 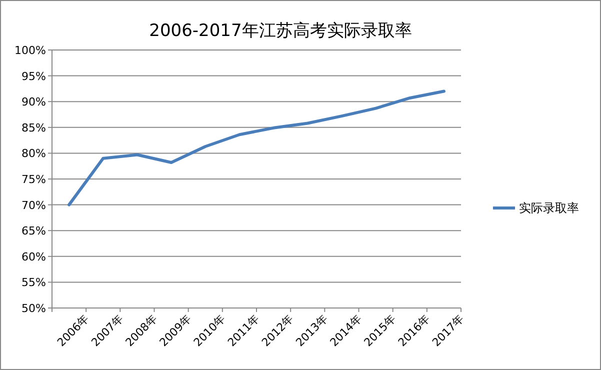 I want to click on y-tick-label: 55%, so click(x=34, y=283).